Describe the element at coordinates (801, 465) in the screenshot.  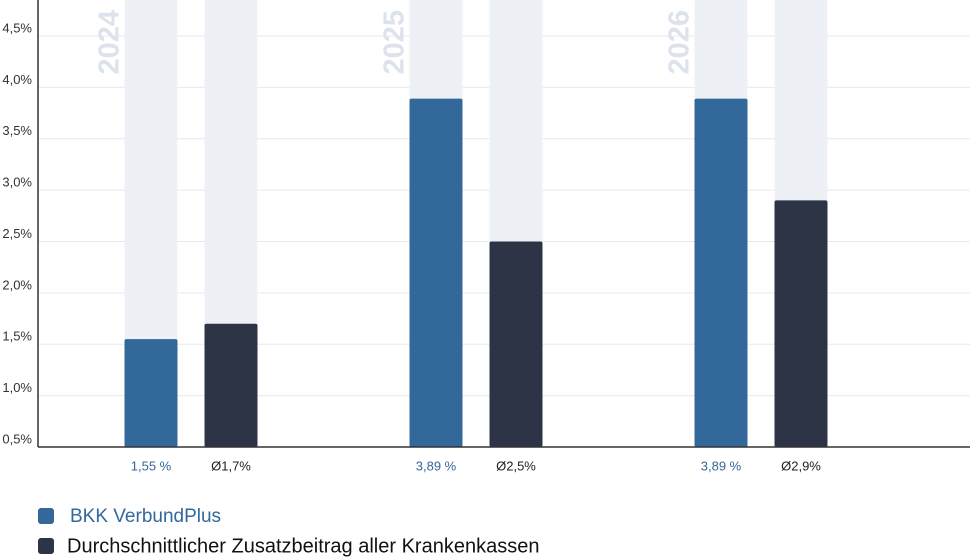
I see `value-label: Ø2,9%` at that location.